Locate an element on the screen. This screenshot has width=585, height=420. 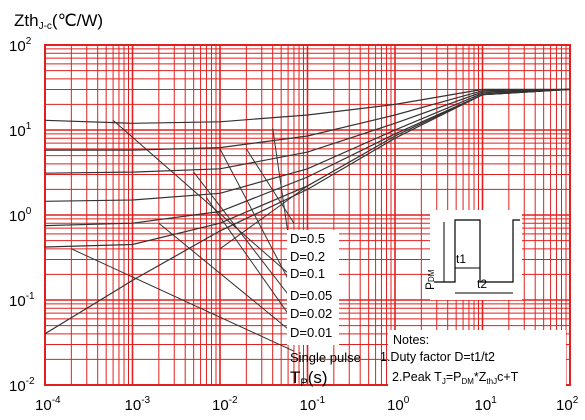
y-tick-label: 10⁻² is located at coordinates (22, 385).